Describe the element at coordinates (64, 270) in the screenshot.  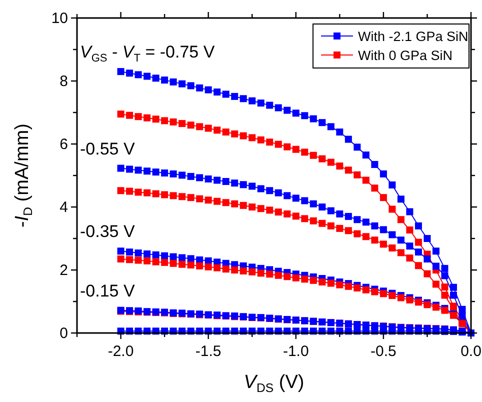
I see `y-tick-label: 2` at that location.